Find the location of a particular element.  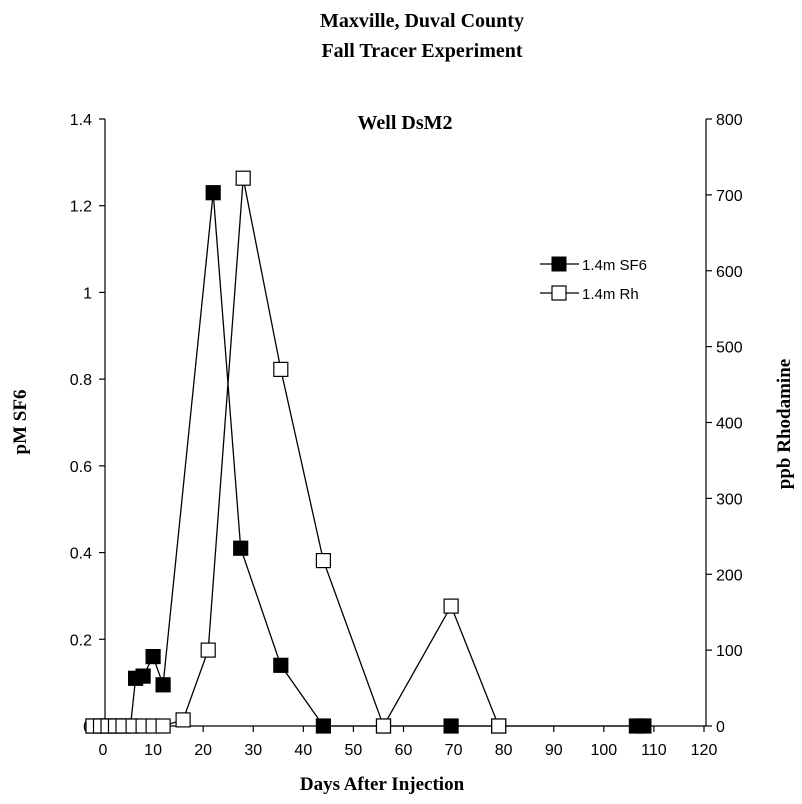

y-right-tick-label: 500 is located at coordinates (729, 348).